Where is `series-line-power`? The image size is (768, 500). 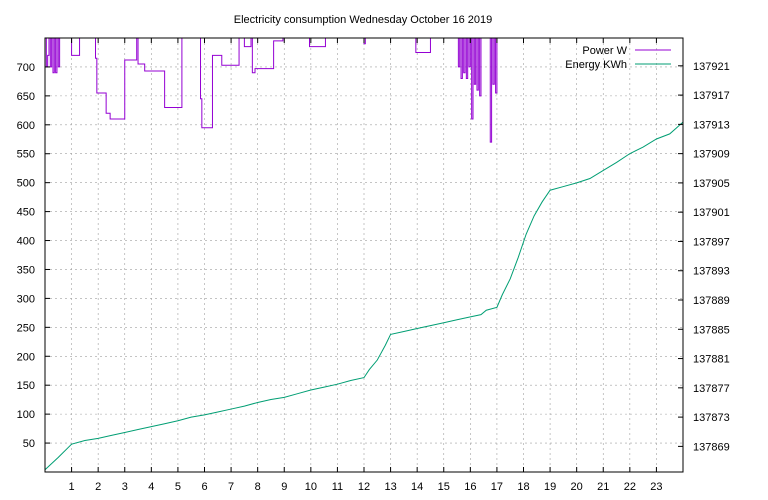
series-line-power is located at coordinates (271, 90).